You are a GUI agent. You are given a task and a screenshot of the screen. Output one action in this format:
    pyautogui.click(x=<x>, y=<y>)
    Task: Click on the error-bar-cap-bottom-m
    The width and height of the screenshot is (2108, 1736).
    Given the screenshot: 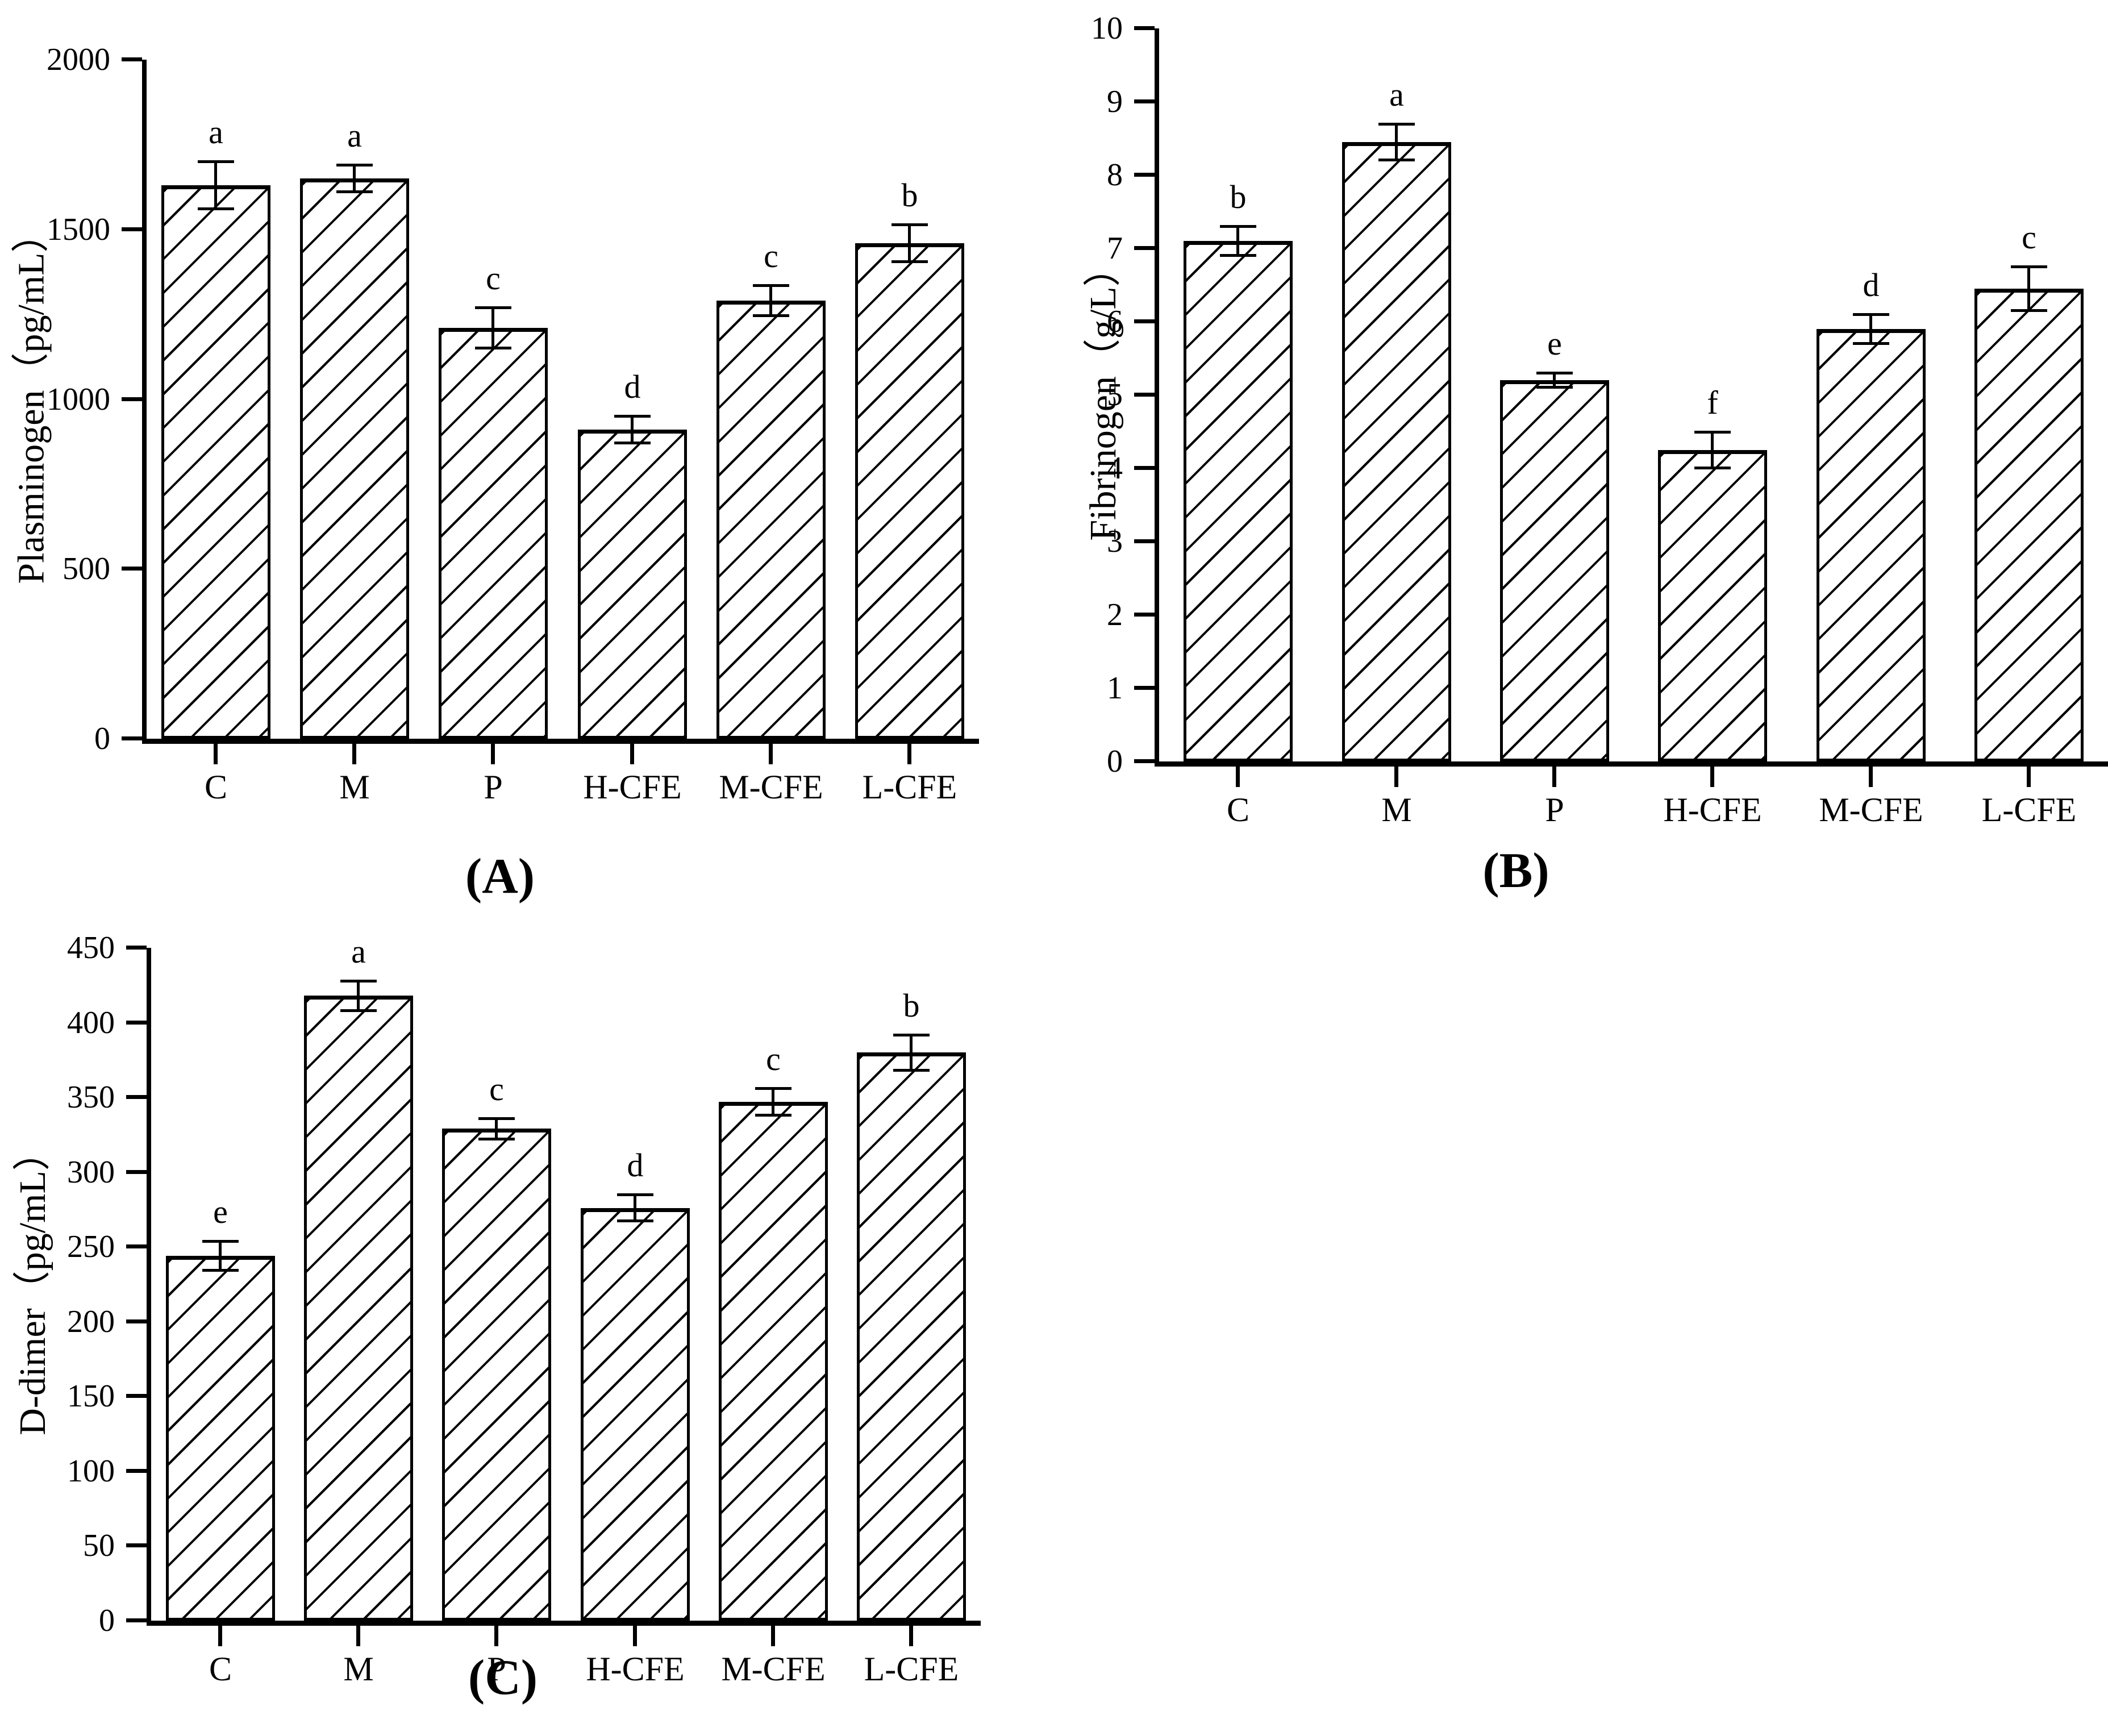 What is the action you would take?
    pyautogui.click(x=358, y=1011)
    